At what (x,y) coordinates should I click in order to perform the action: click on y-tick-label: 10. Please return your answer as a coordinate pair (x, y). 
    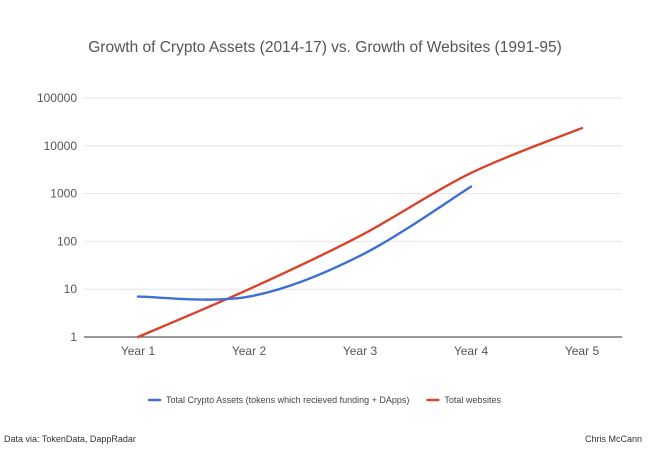
    Looking at the image, I should click on (71, 289).